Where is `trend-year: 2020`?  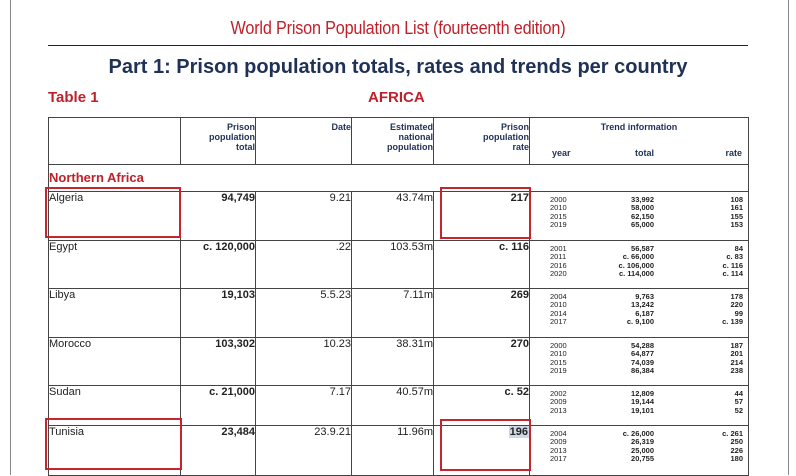
trend-year: 2020 is located at coordinates (558, 274).